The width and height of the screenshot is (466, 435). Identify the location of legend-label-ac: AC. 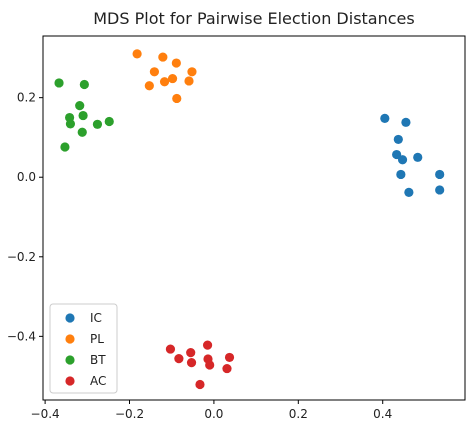
(98, 381).